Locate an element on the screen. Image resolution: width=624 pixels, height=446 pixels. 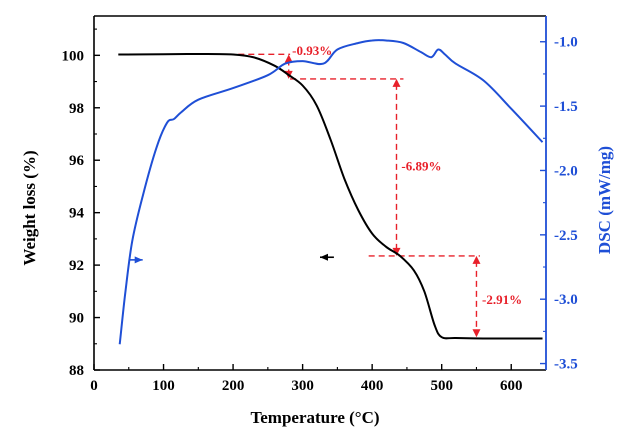
x-tick-label: 600 is located at coordinates (511, 386).